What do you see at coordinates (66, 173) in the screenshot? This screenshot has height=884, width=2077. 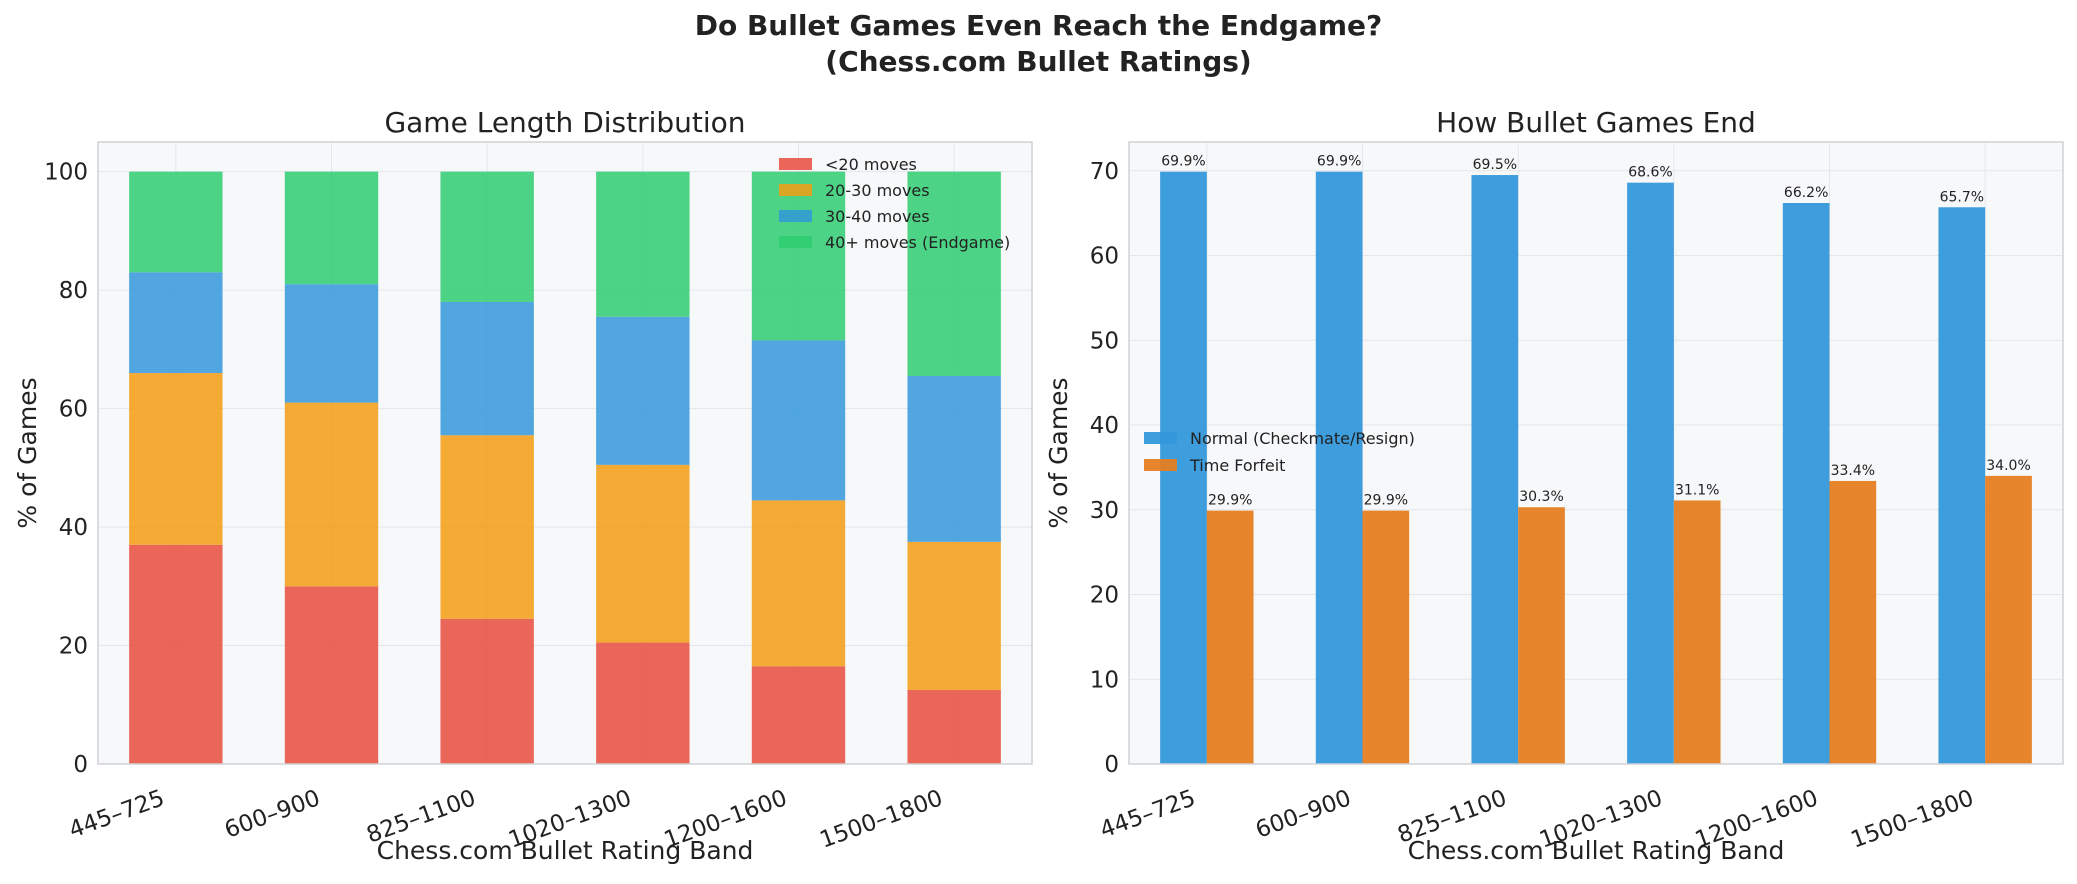 I see `y-tick-label: 100` at bounding box center [66, 173].